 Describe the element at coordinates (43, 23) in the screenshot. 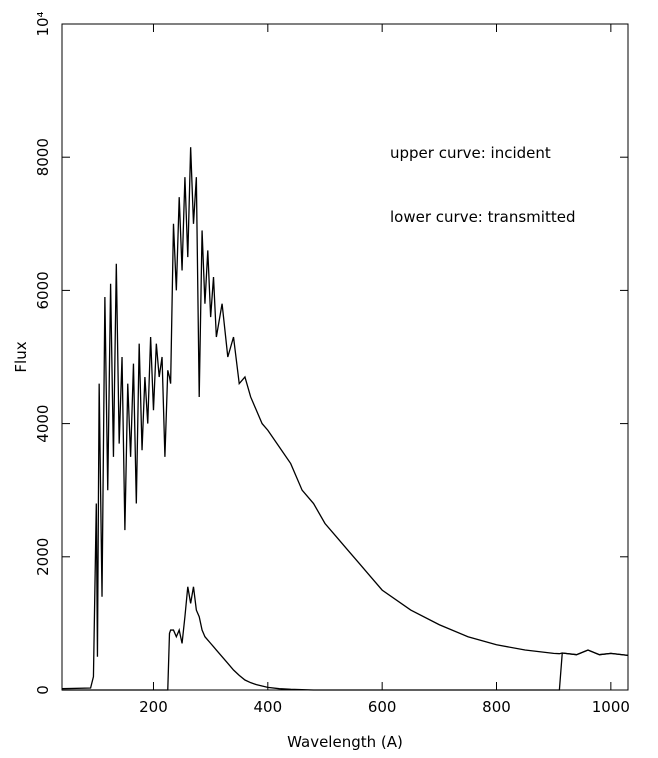

I see `y-tick-label: 10⁴` at that location.